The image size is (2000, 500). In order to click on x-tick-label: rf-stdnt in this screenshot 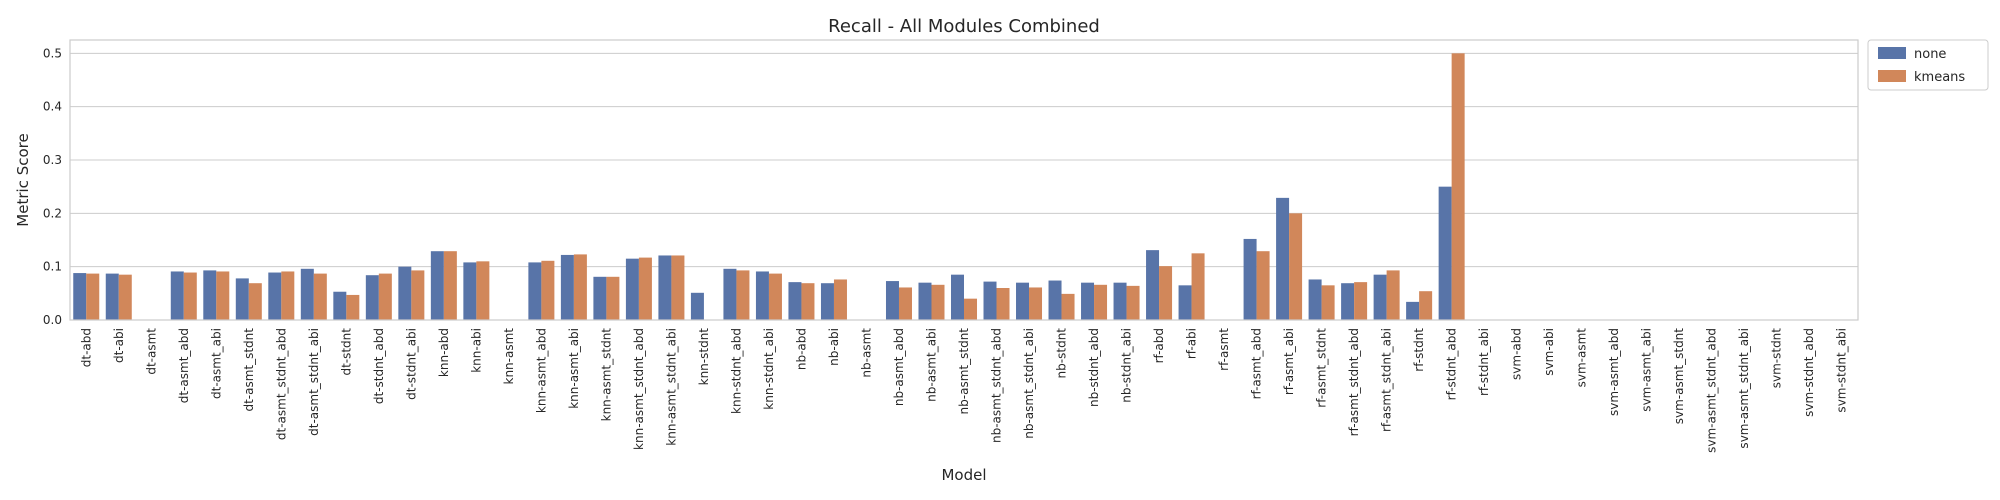, I will do `click(1419, 350)`.